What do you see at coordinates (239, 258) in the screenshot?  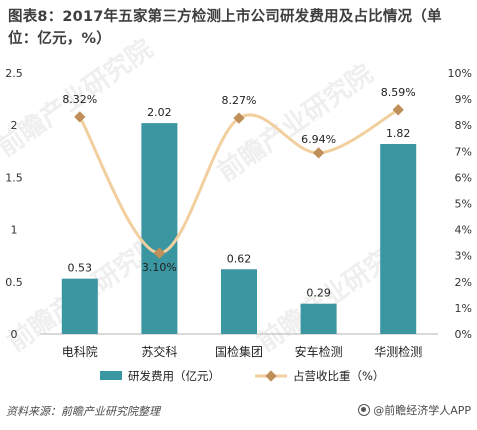 I see `bar-value-label: 0.62` at bounding box center [239, 258].